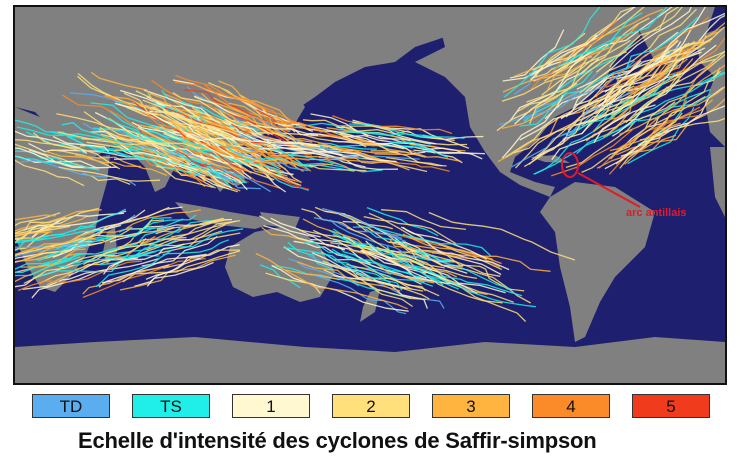 This screenshot has height=462, width=740. What do you see at coordinates (571, 406) in the screenshot?
I see `legend-cat4: 4` at bounding box center [571, 406].